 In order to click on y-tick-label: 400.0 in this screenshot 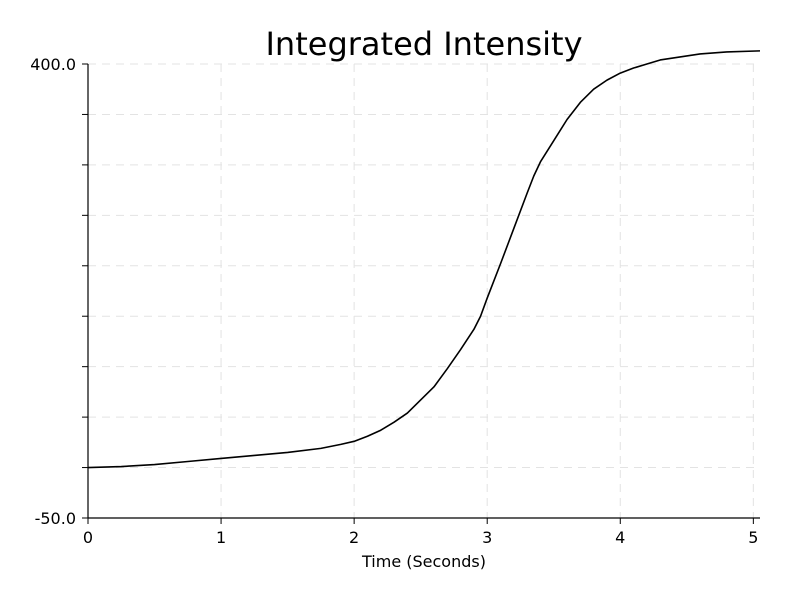, I will do `click(53, 64)`.